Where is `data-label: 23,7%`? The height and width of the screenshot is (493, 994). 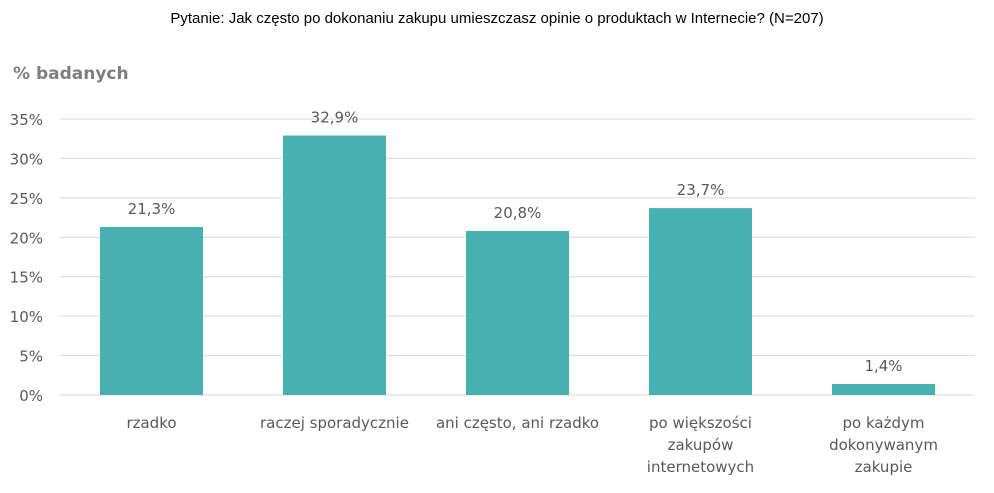
data-label: 23,7% is located at coordinates (701, 190).